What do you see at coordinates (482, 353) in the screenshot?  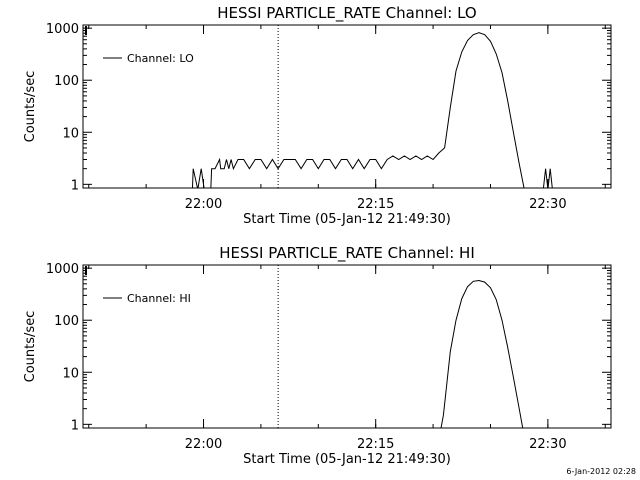 I see `series-line` at bounding box center [482, 353].